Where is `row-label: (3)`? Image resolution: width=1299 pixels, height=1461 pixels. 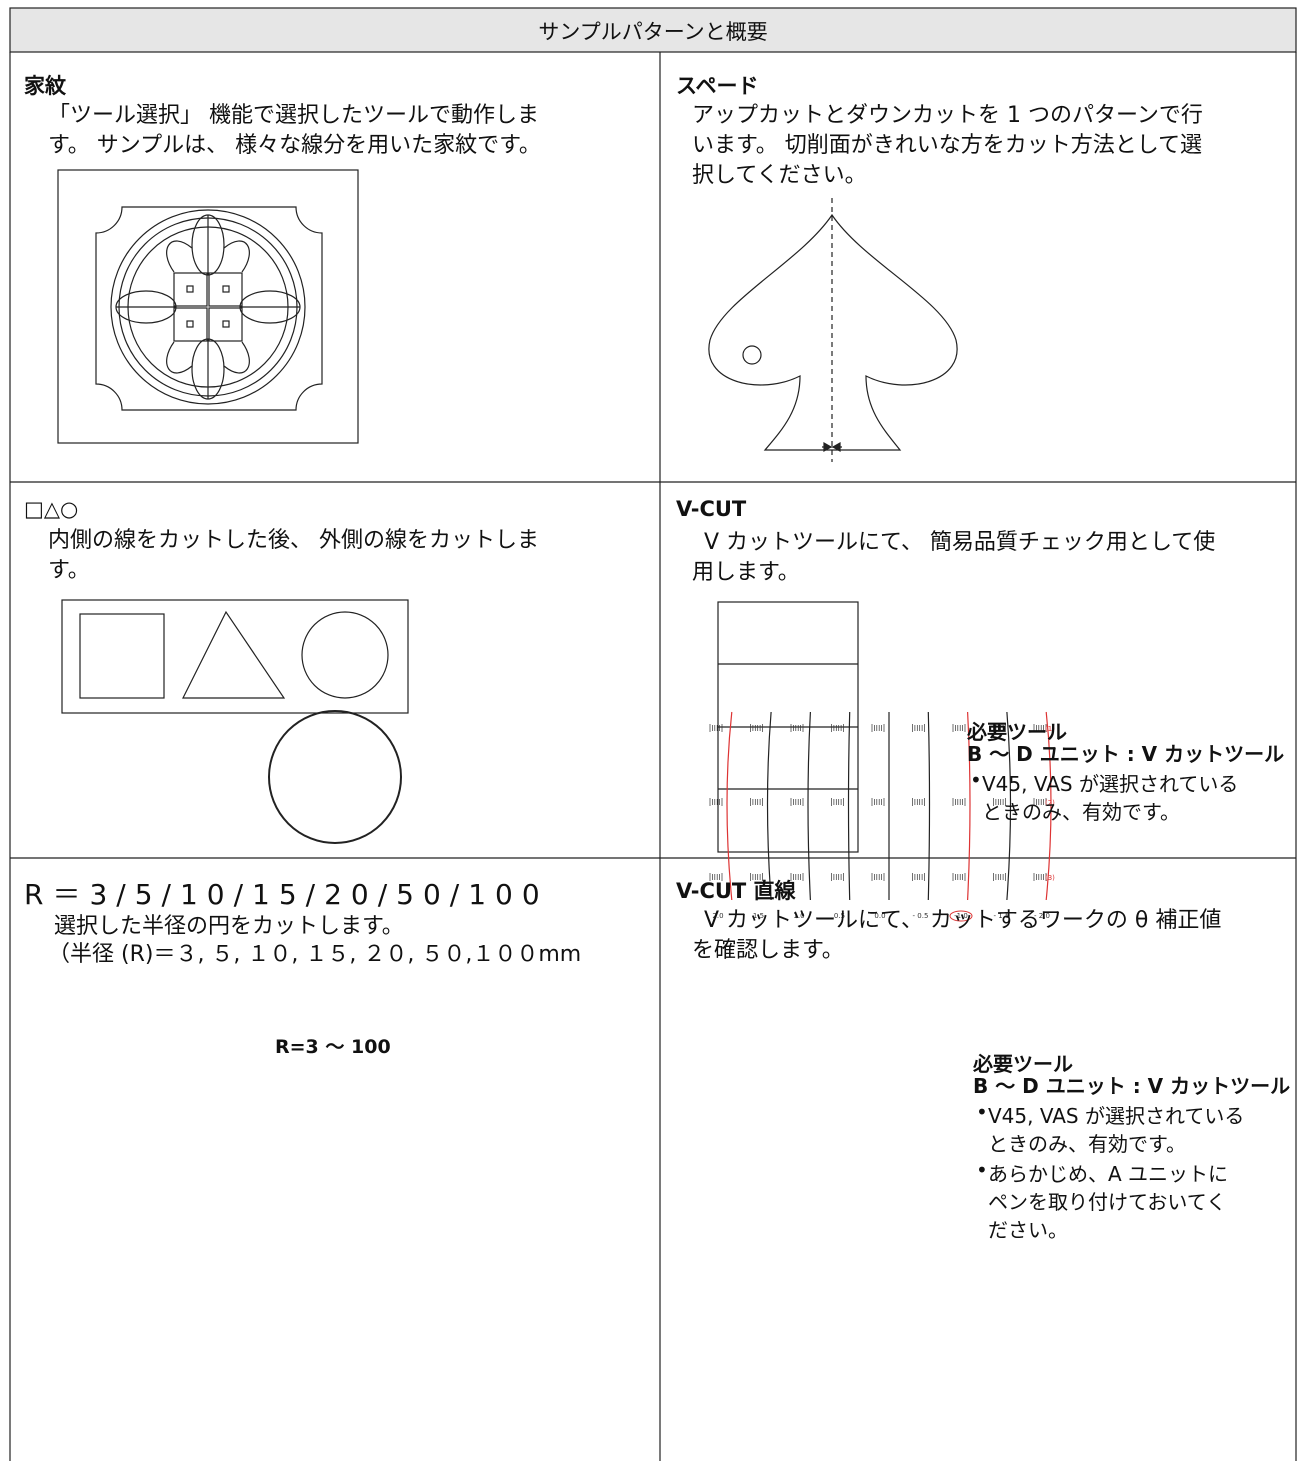
row-label: (3) is located at coordinates (1050, 878).